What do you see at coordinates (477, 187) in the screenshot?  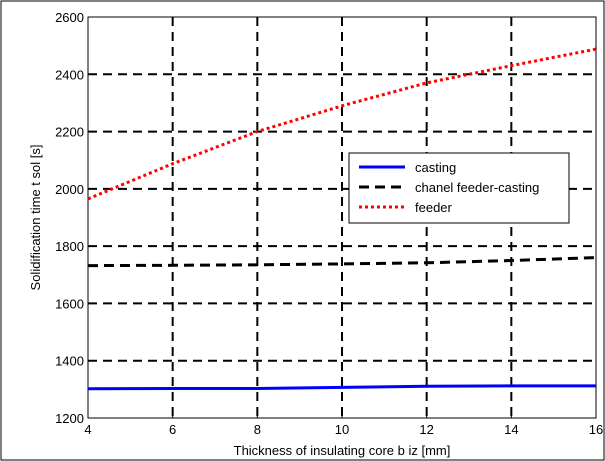 I see `legend-label: chanel feeder-casting` at bounding box center [477, 187].